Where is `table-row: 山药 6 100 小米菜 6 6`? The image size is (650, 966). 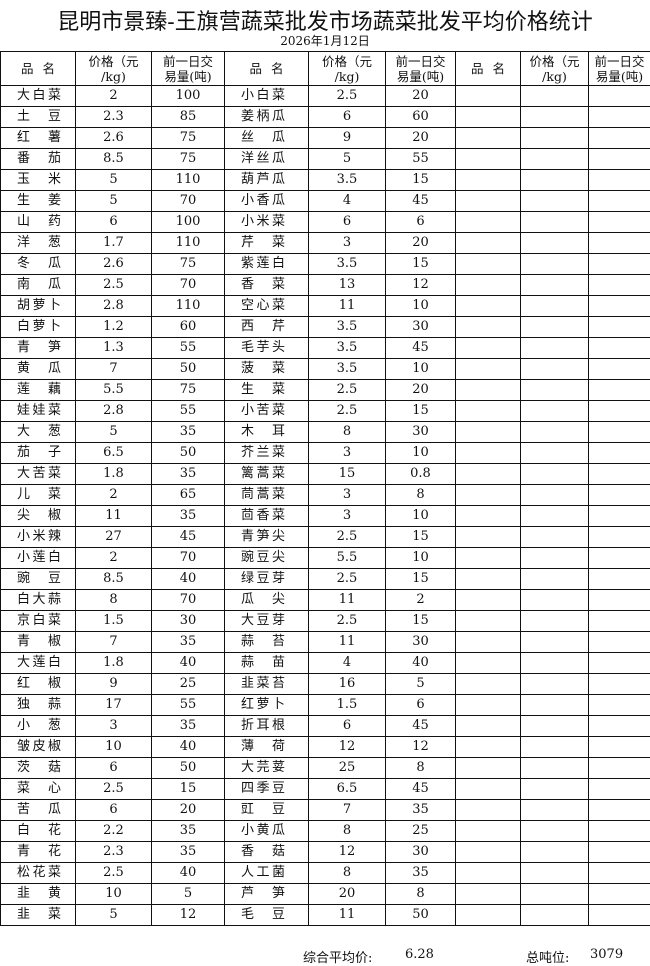
table-row: 山药 6 100 小米菜 6 6 is located at coordinates (325, 222).